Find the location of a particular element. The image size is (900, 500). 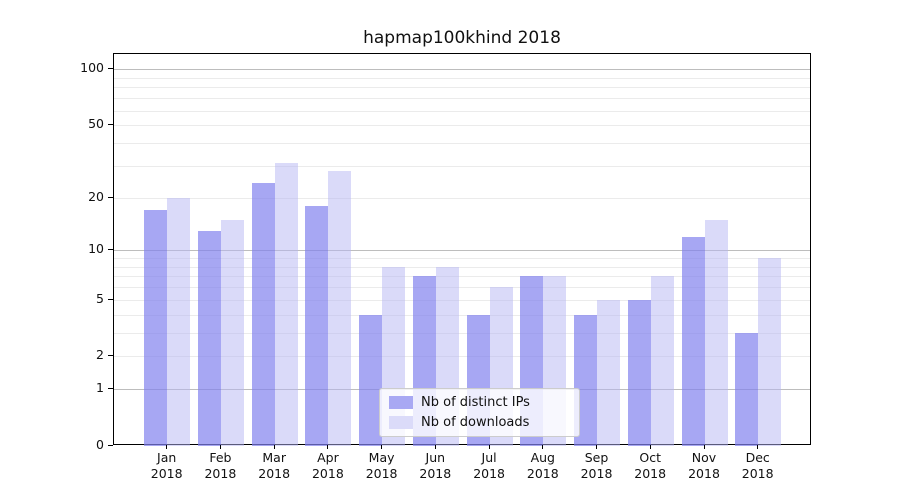

legend-label-distinct-ips: Nb of distinct IPs is located at coordinates (475, 403).